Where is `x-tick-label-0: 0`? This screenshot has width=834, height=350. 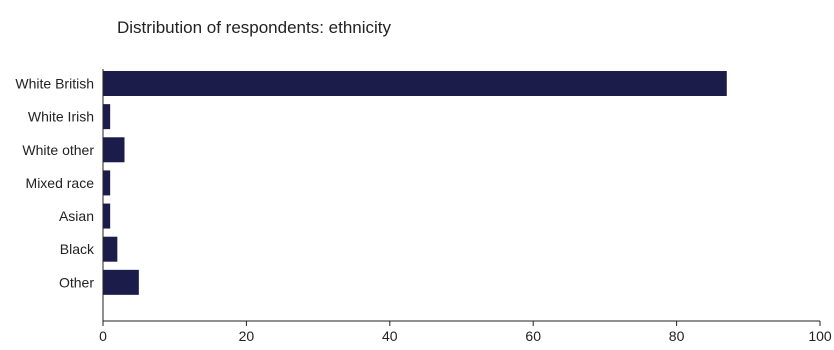
x-tick-label-0: 0 is located at coordinates (103, 336).